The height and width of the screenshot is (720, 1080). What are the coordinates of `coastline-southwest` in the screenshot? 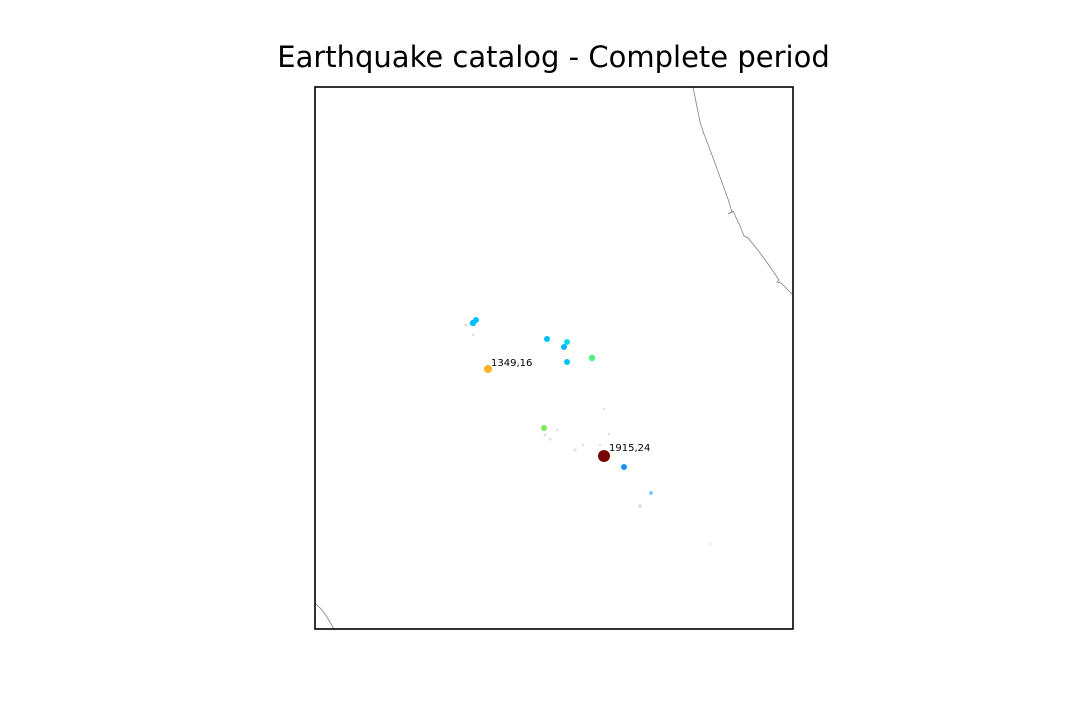 It's located at (325, 615).